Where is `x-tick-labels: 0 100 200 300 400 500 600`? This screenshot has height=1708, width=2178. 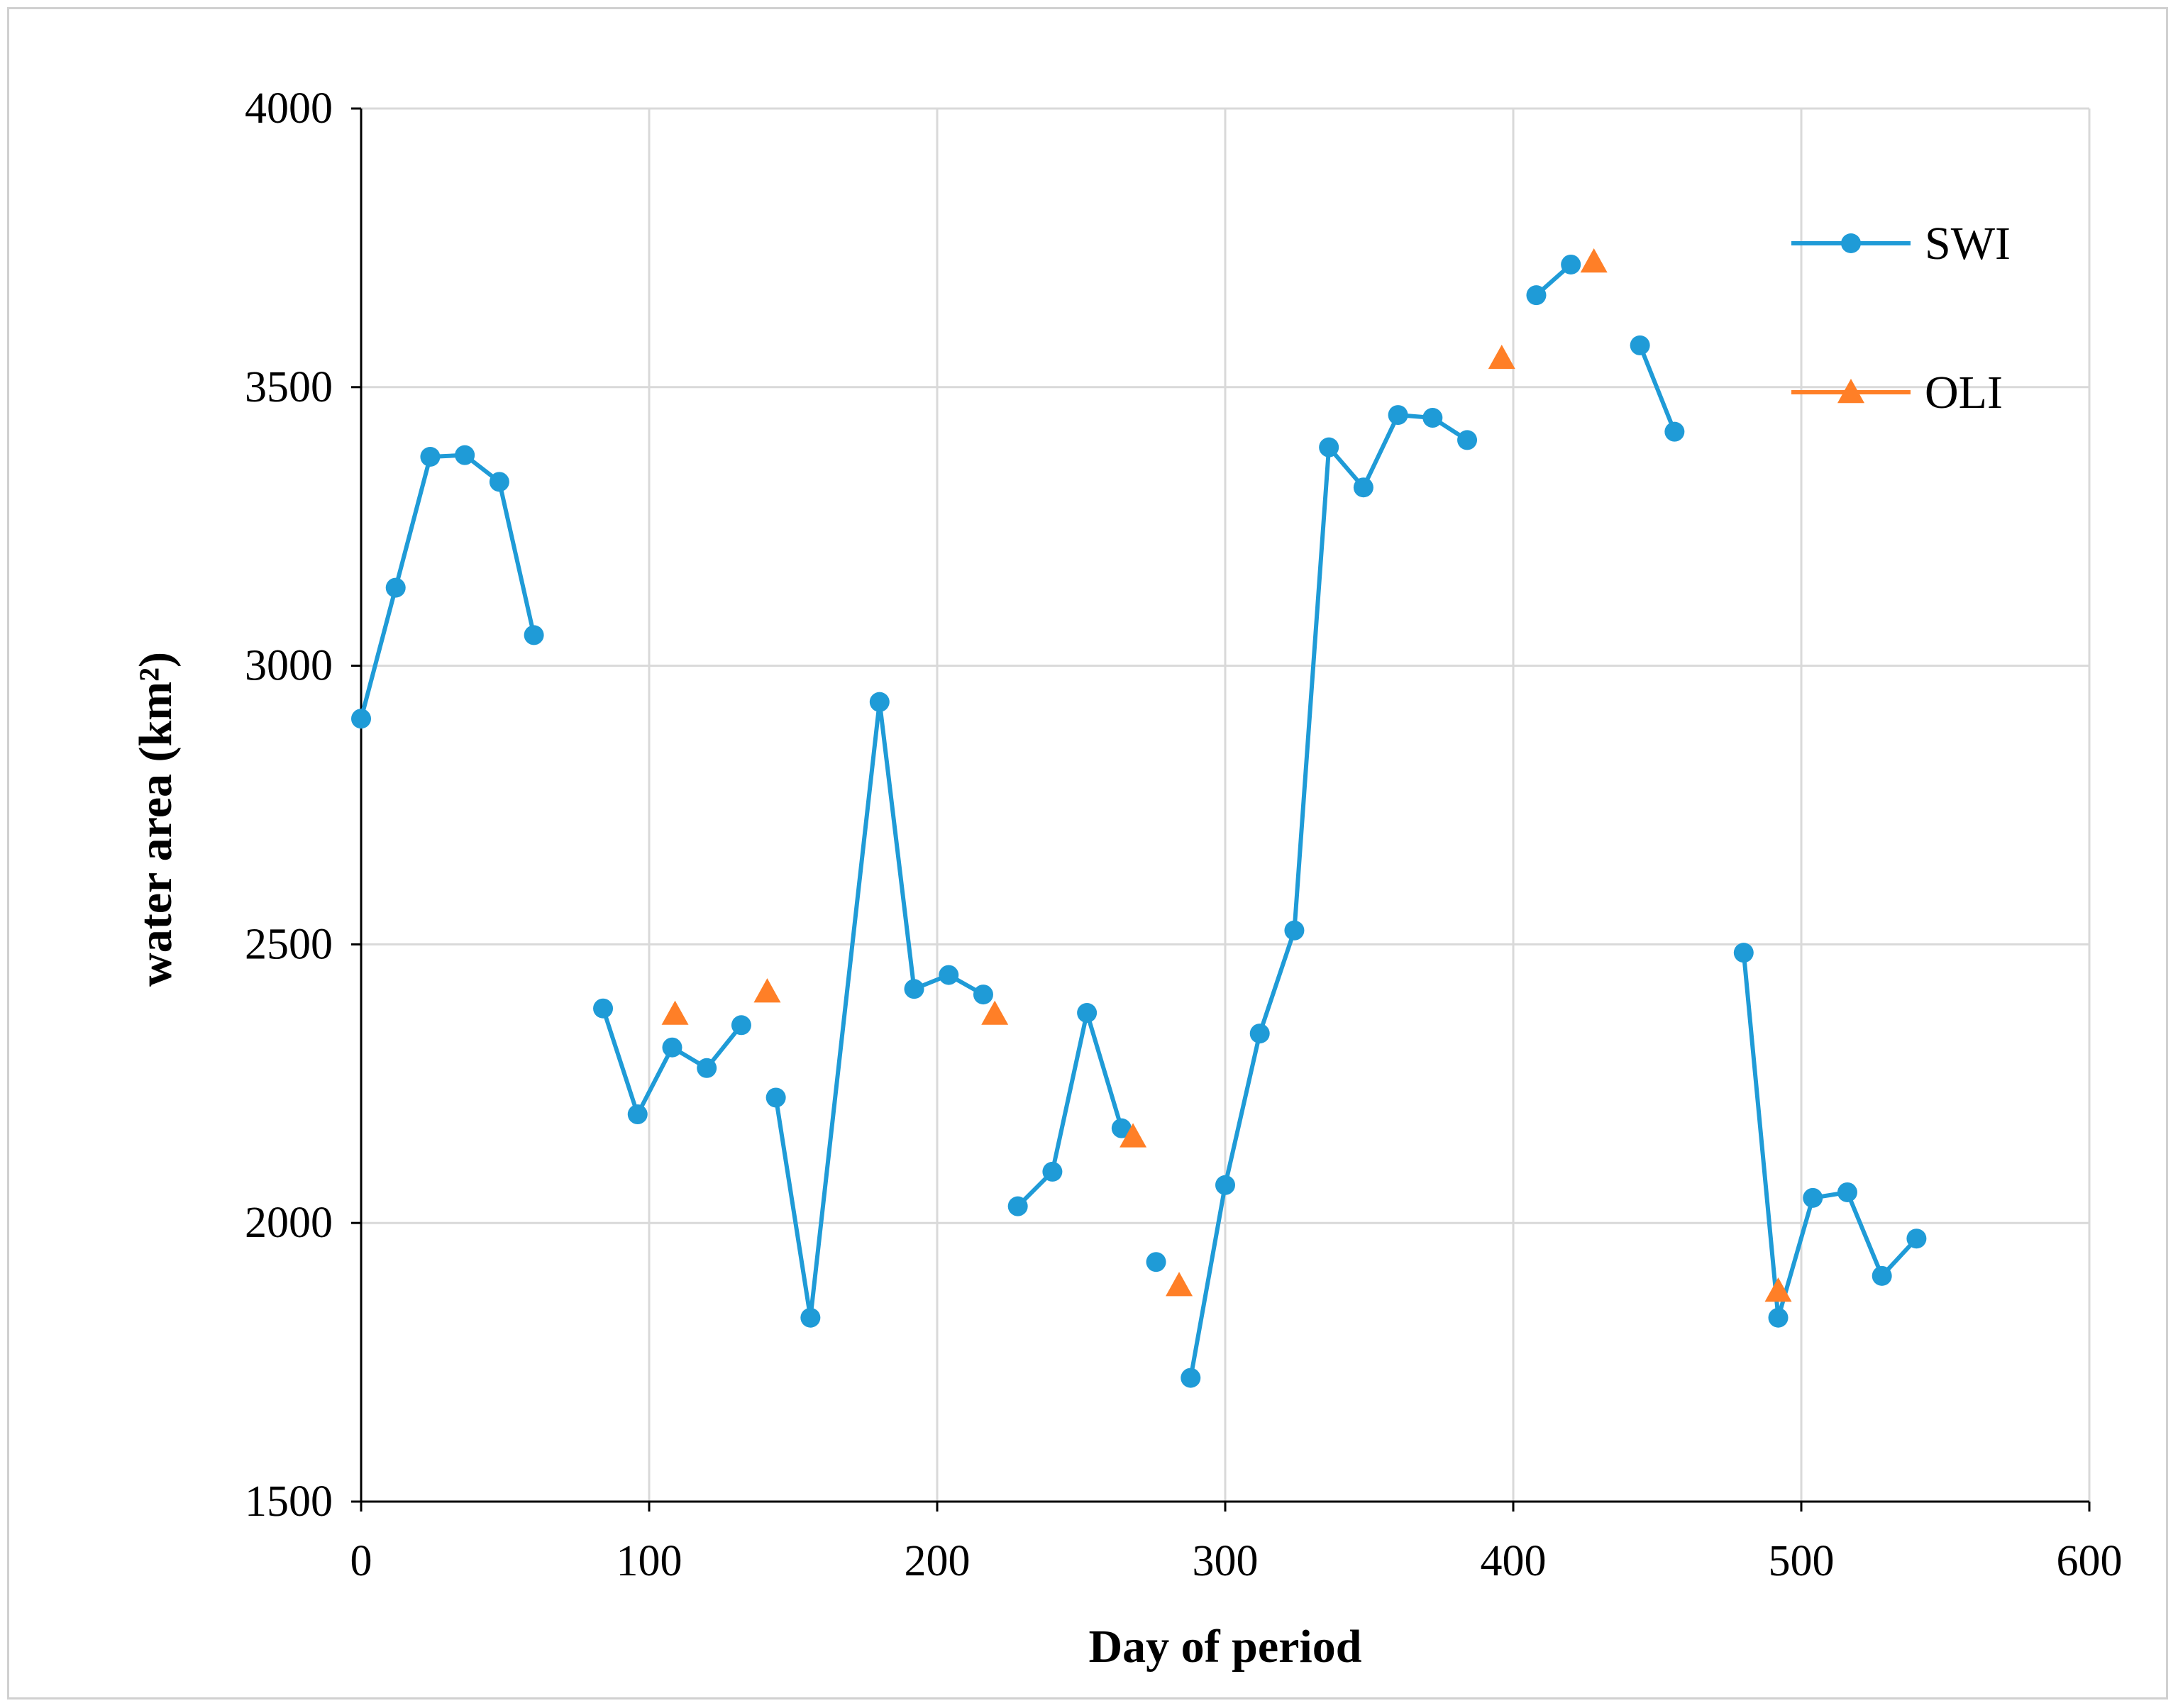 x-tick-labels: 0 100 200 300 400 500 600 is located at coordinates (1236, 1561).